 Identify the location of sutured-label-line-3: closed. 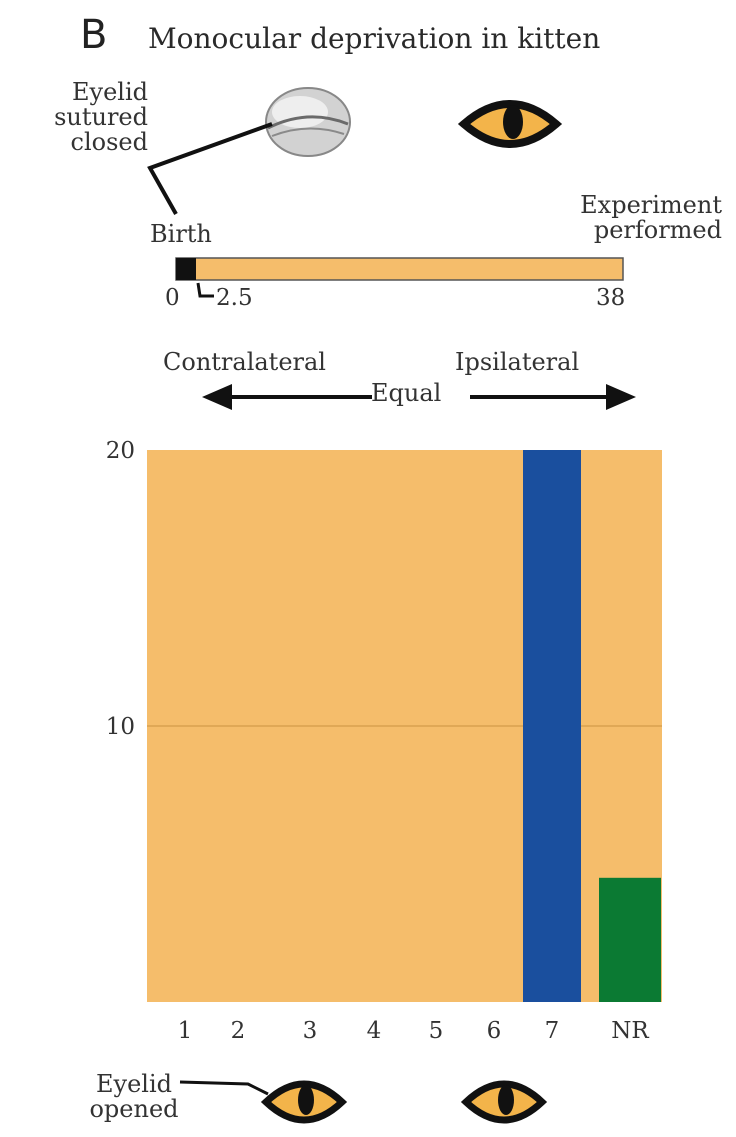
(109, 142).